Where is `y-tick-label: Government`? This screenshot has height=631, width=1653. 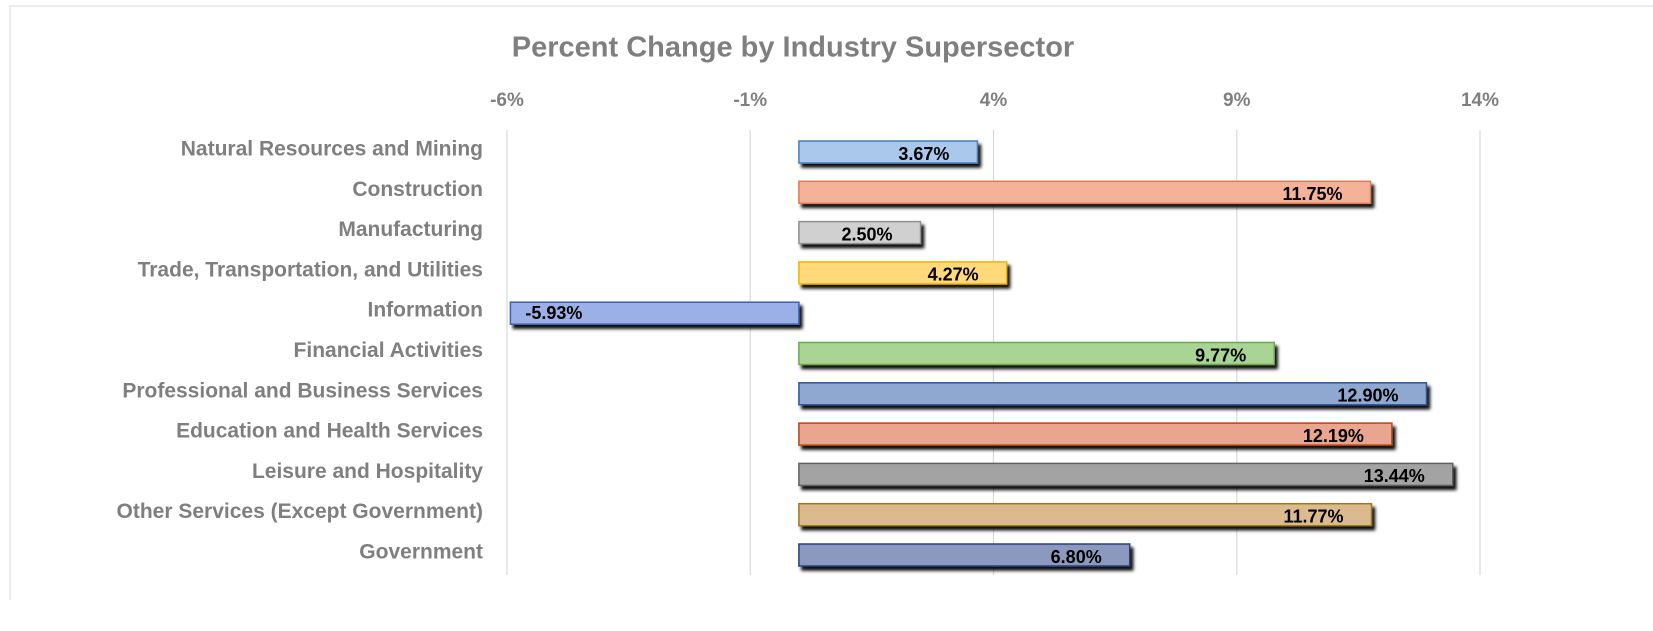
y-tick-label: Government is located at coordinates (421, 552).